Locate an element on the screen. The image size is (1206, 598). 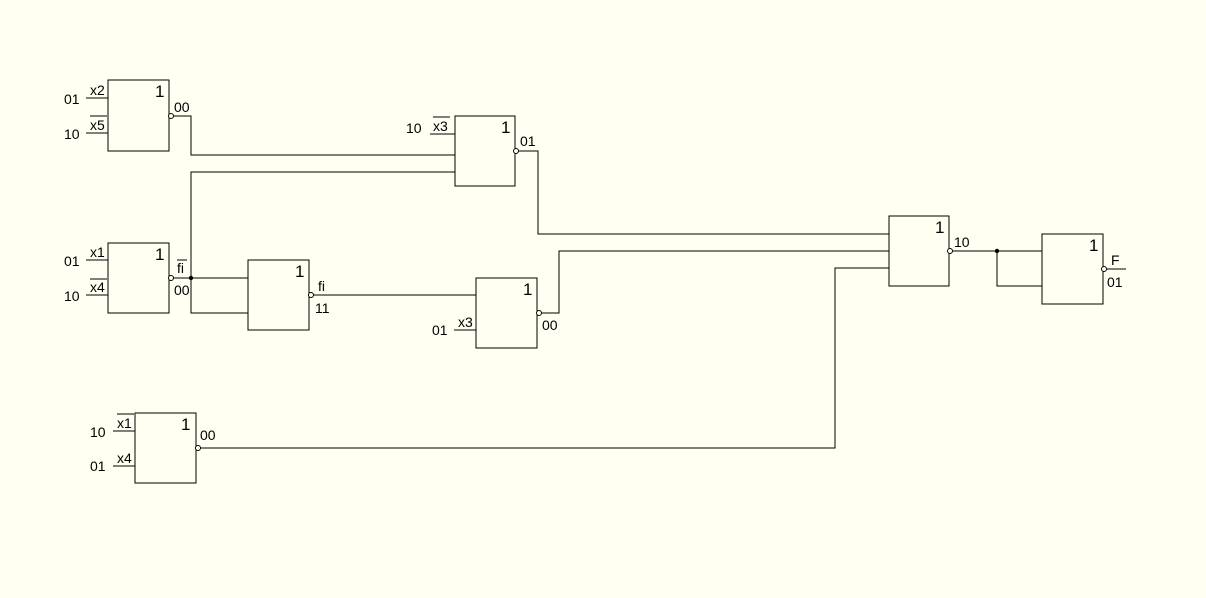
wire-g6-g7 is located at coordinates (715, 282).